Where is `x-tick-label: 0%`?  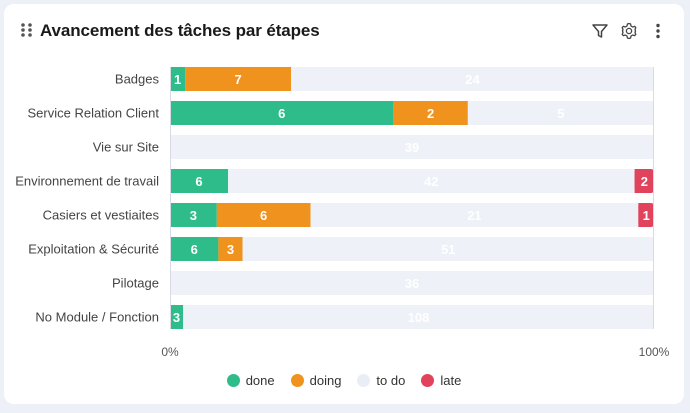
x-tick-label: 0% is located at coordinates (170, 352).